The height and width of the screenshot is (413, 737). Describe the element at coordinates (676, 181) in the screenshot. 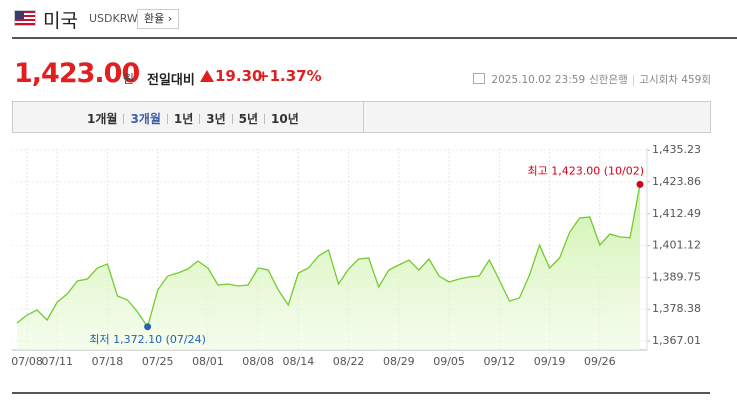

I see `y-tick-label: 1,423.86` at that location.